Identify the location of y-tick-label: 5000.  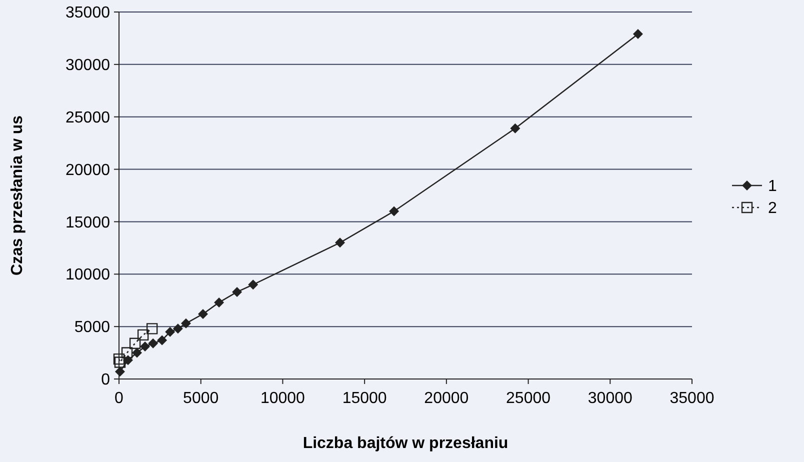
(92, 327).